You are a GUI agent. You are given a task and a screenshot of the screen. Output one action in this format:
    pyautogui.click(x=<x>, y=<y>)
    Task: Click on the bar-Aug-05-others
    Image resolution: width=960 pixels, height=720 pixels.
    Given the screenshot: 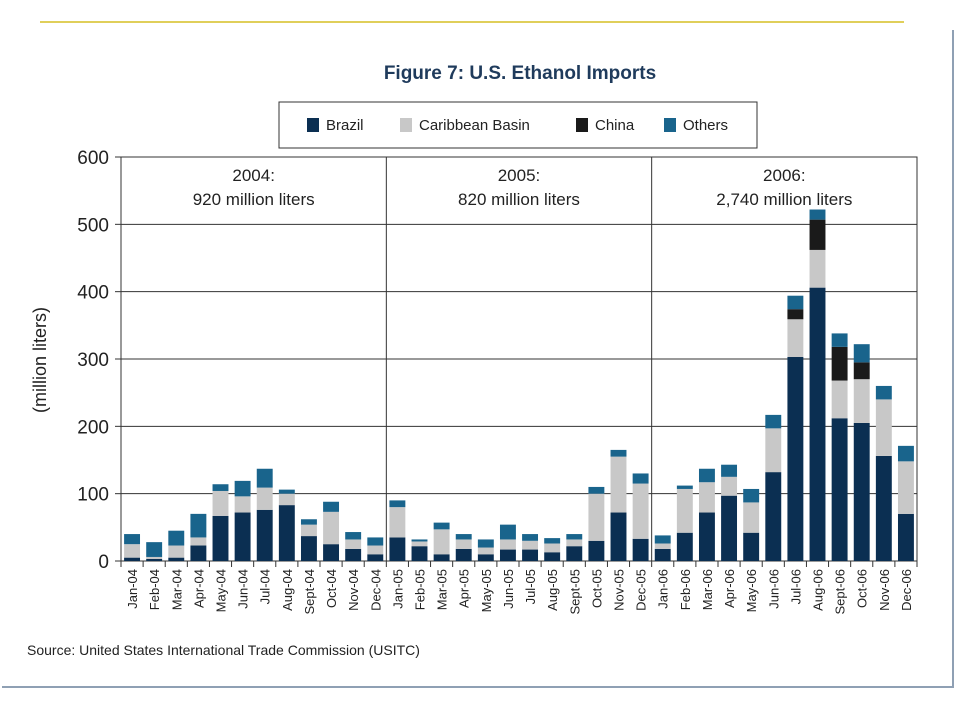 What is the action you would take?
    pyautogui.click(x=552, y=541)
    